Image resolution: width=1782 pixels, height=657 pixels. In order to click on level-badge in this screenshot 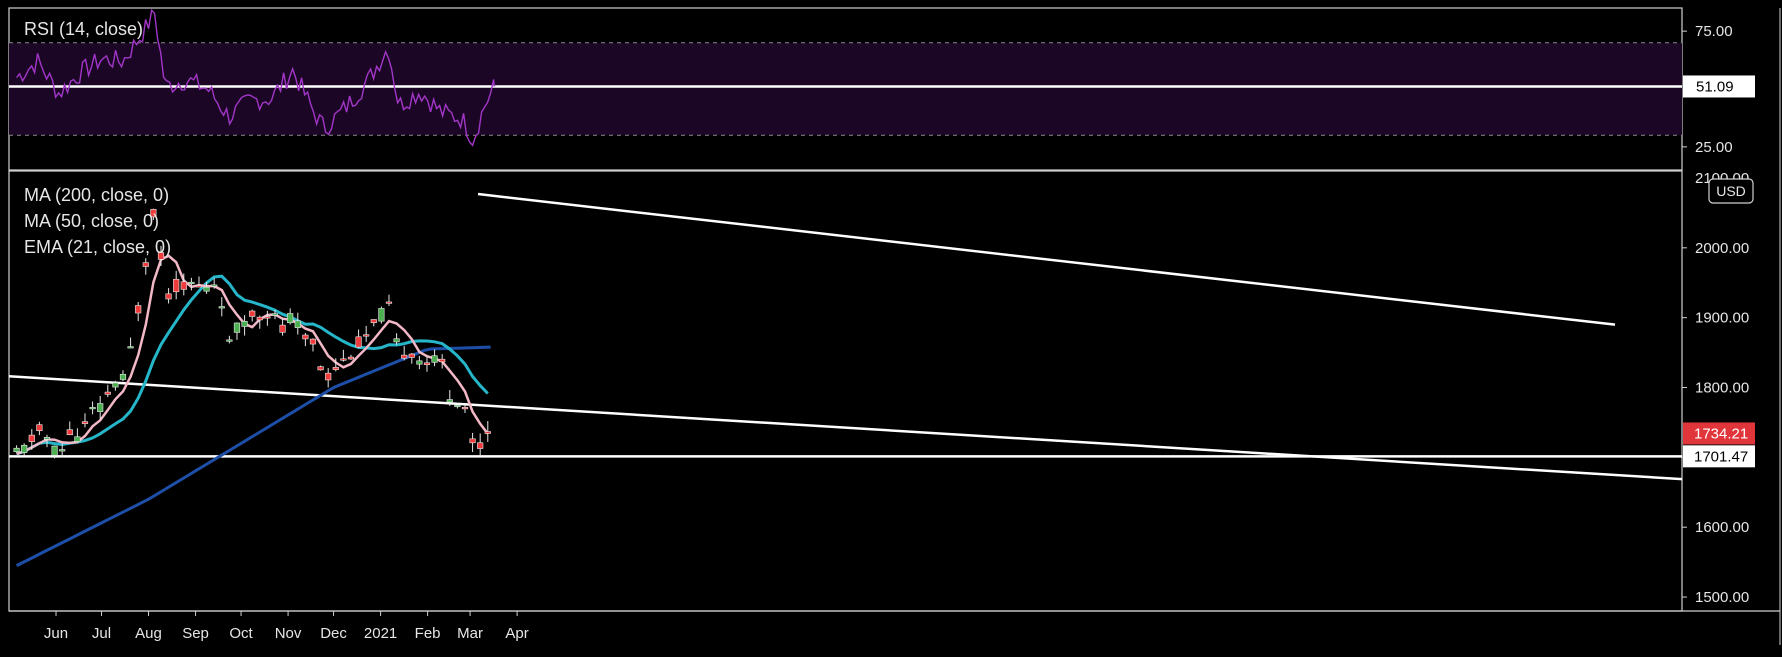, I will do `click(1719, 456)`.